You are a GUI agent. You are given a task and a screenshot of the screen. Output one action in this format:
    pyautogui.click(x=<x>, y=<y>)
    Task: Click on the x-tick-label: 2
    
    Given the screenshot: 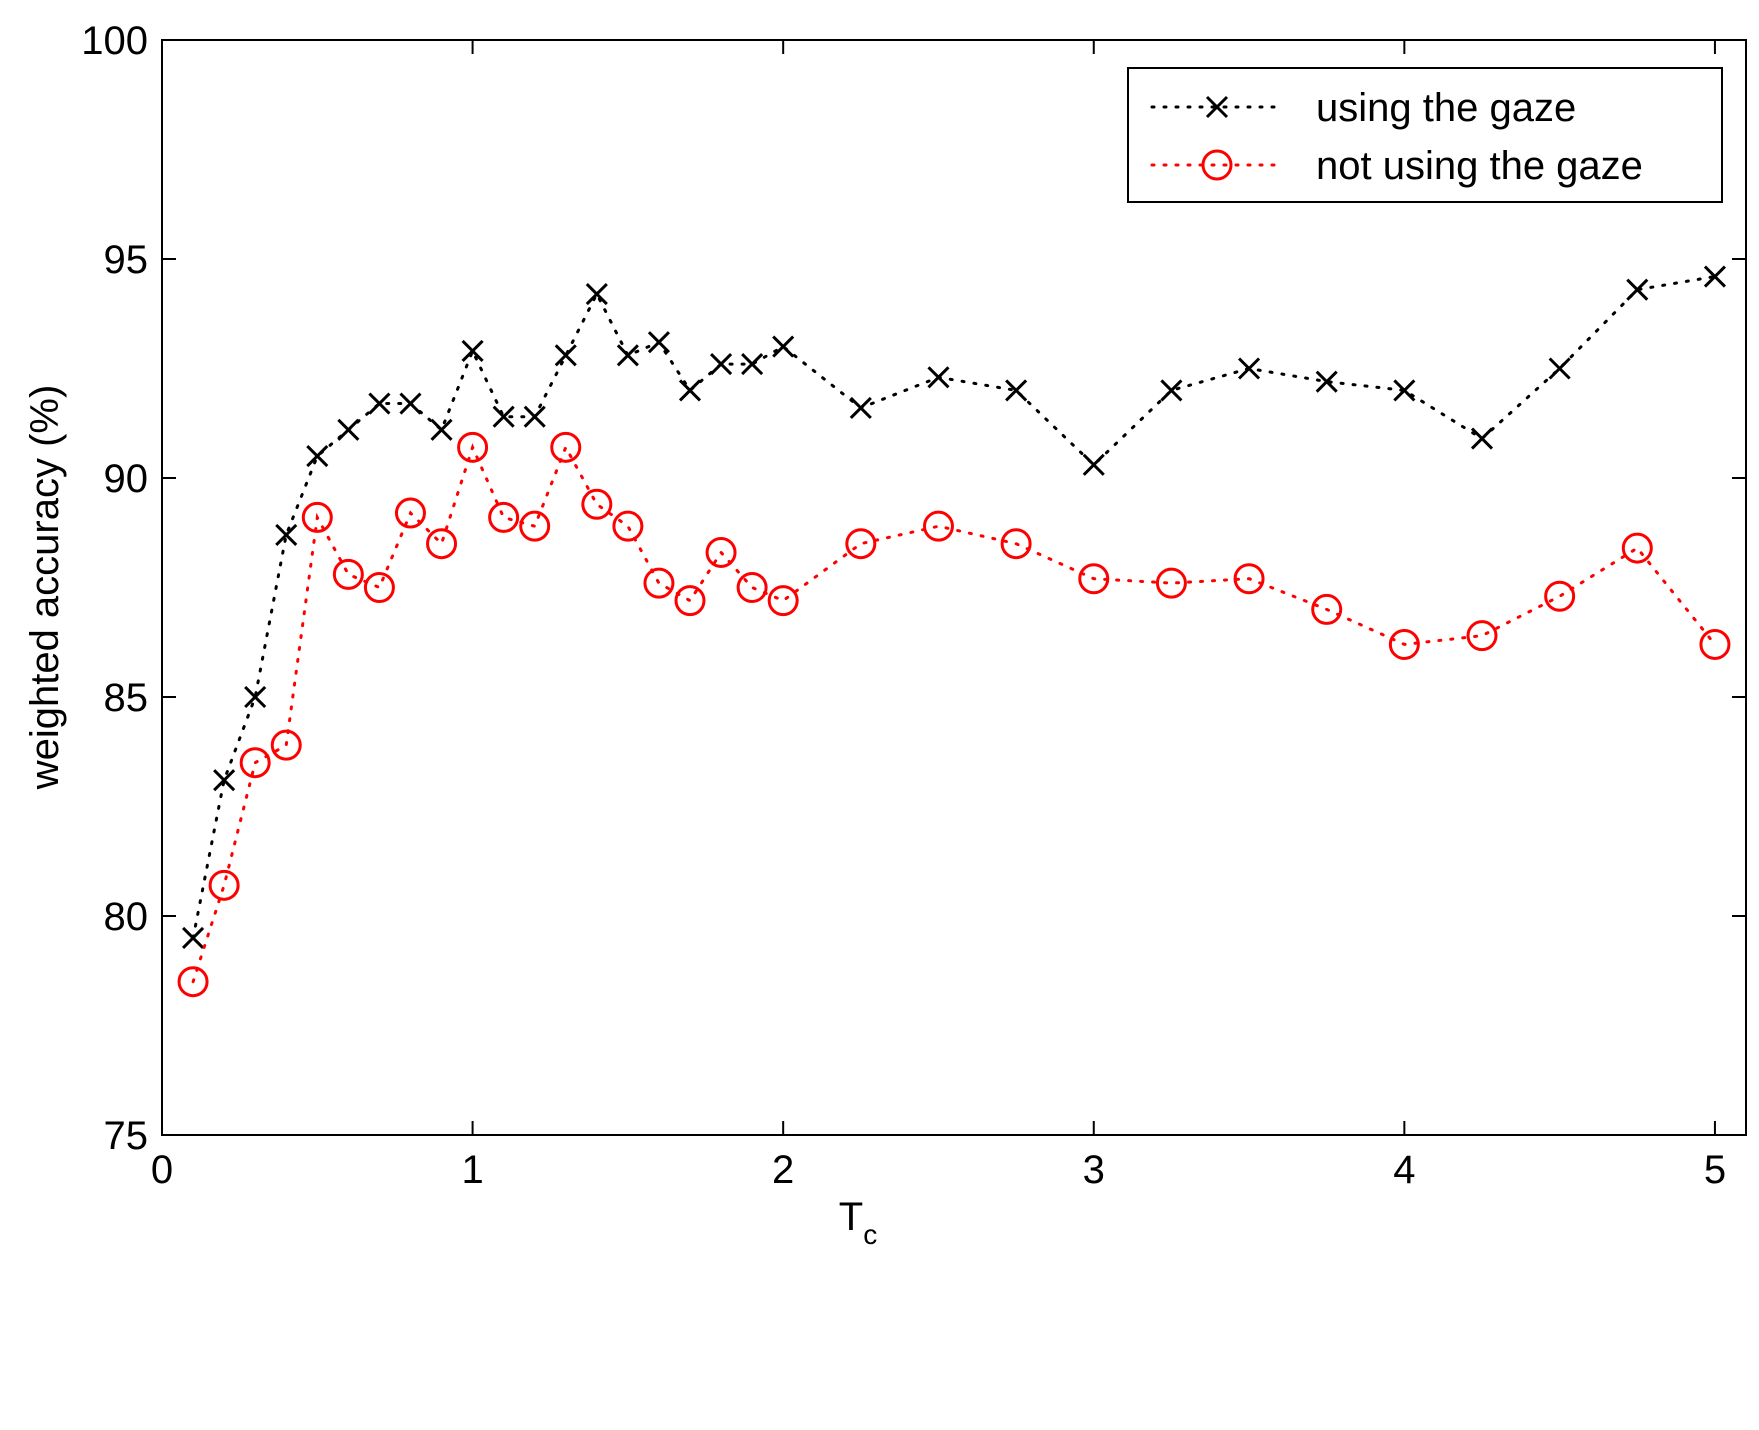 What is the action you would take?
    pyautogui.click(x=783, y=1170)
    